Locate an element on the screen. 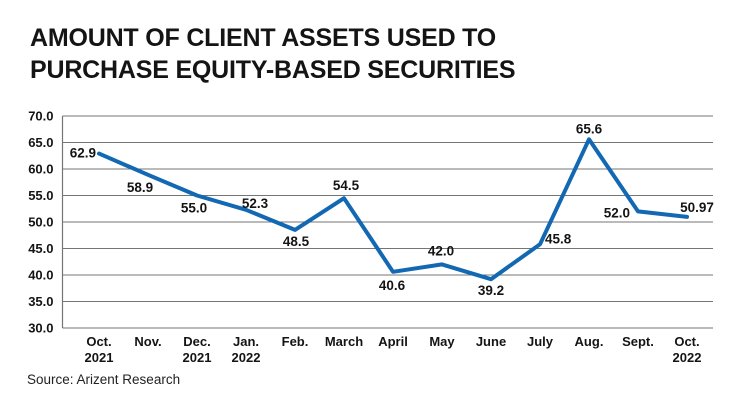 The width and height of the screenshot is (740, 415). y-tick-label: 70.0 is located at coordinates (40, 116).